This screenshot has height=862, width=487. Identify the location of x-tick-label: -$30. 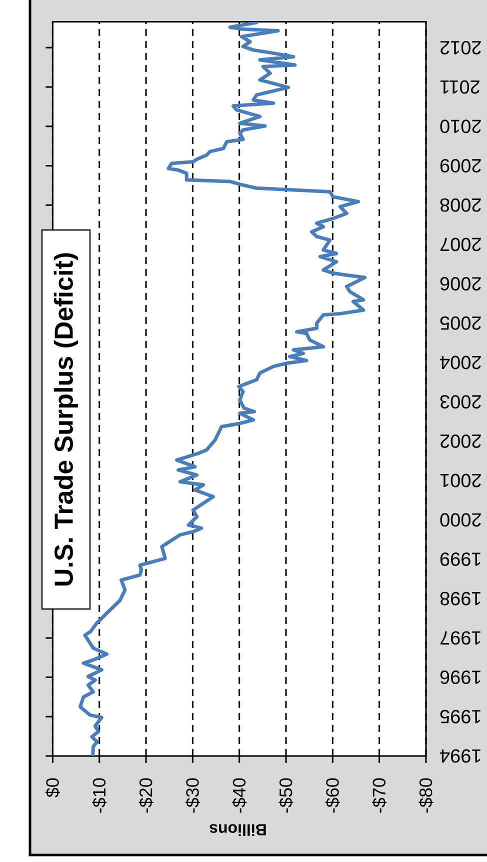
(192, 795).